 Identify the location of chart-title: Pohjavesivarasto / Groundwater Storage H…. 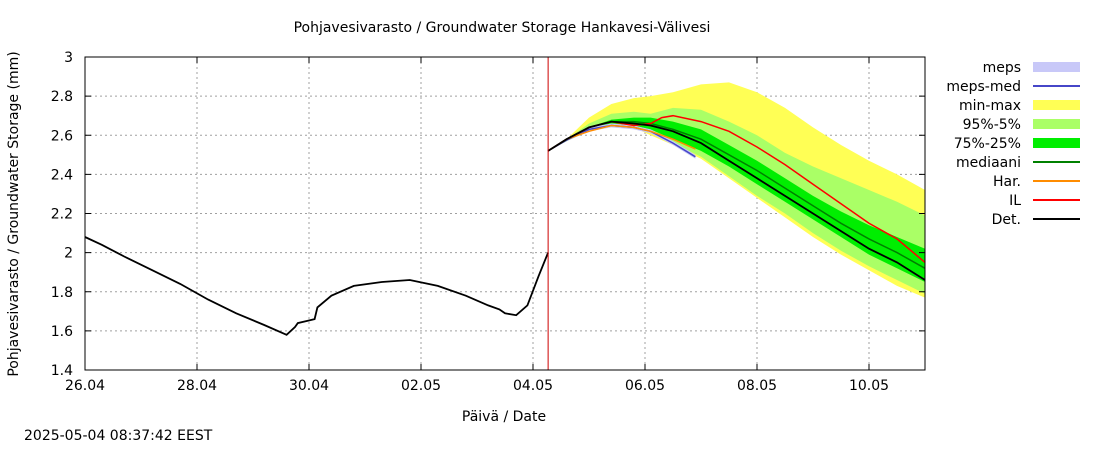
(502, 28).